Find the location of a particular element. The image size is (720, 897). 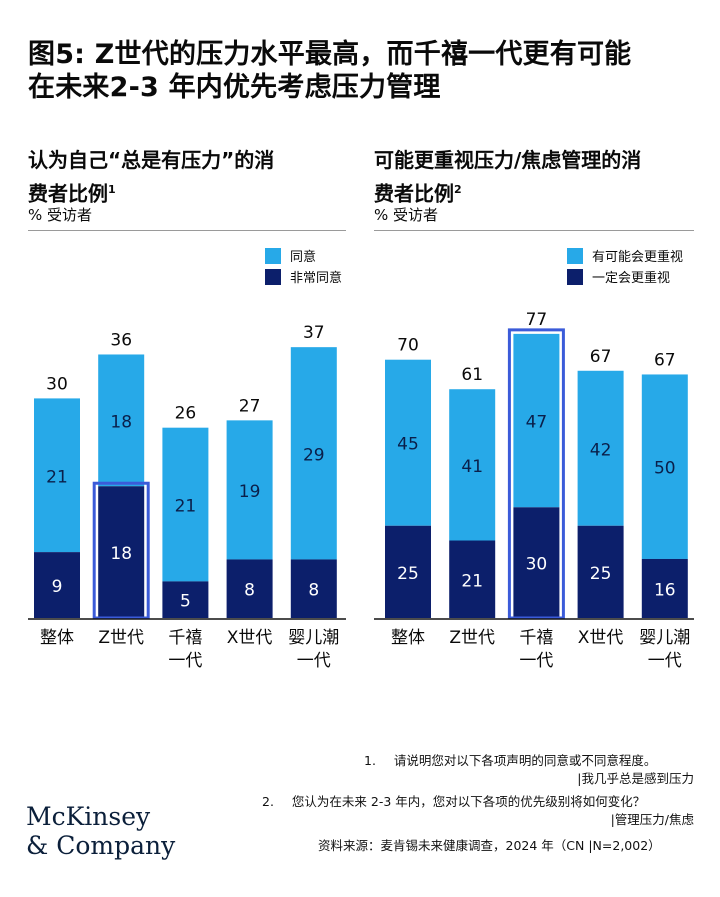

footnote-2: 2. 您认为在未来 2-3 年内，您对以下各项的优先级别将如何变化？ is located at coordinates (454, 801).